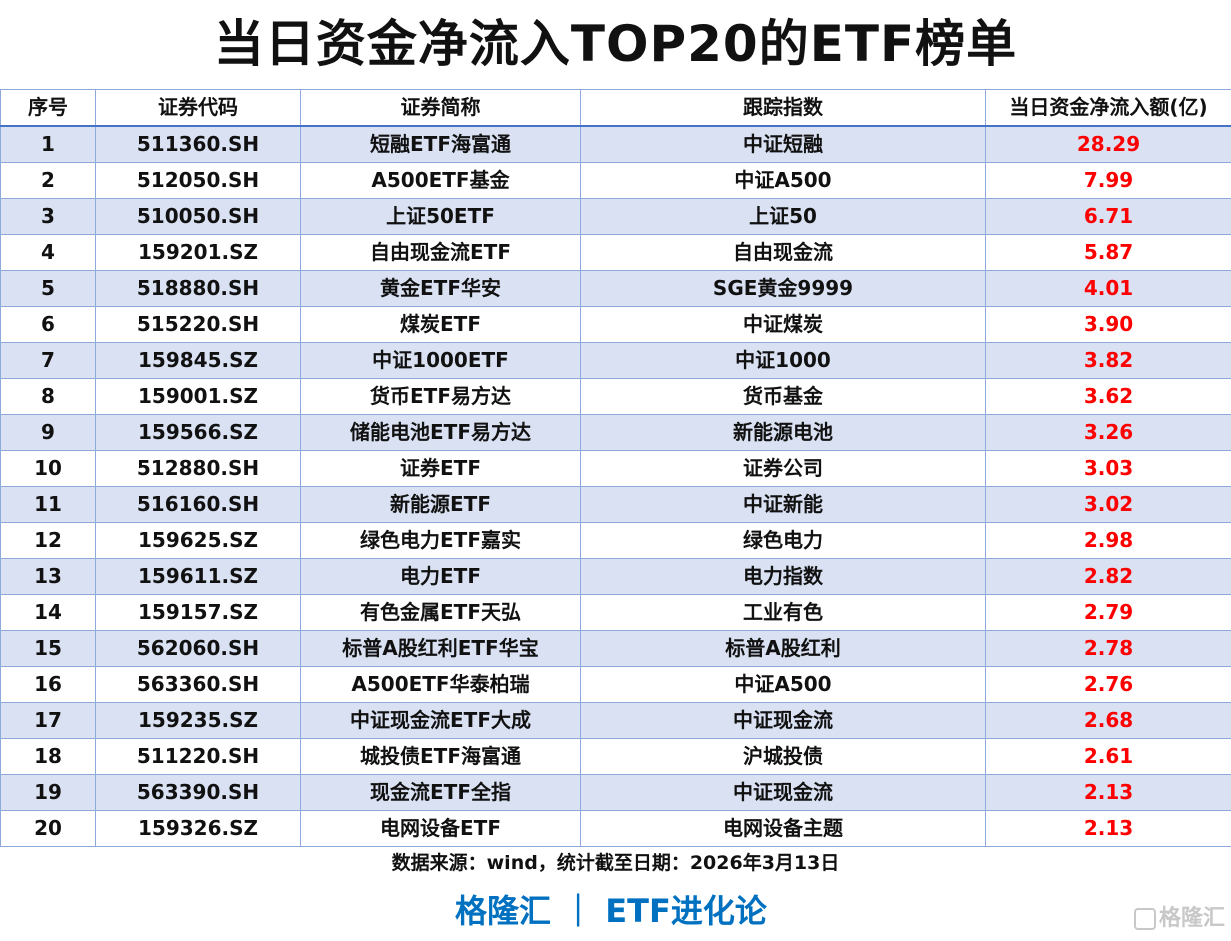 The height and width of the screenshot is (941, 1231). Describe the element at coordinates (198, 828) in the screenshot. I see `cell-code: 159326.SZ` at that location.